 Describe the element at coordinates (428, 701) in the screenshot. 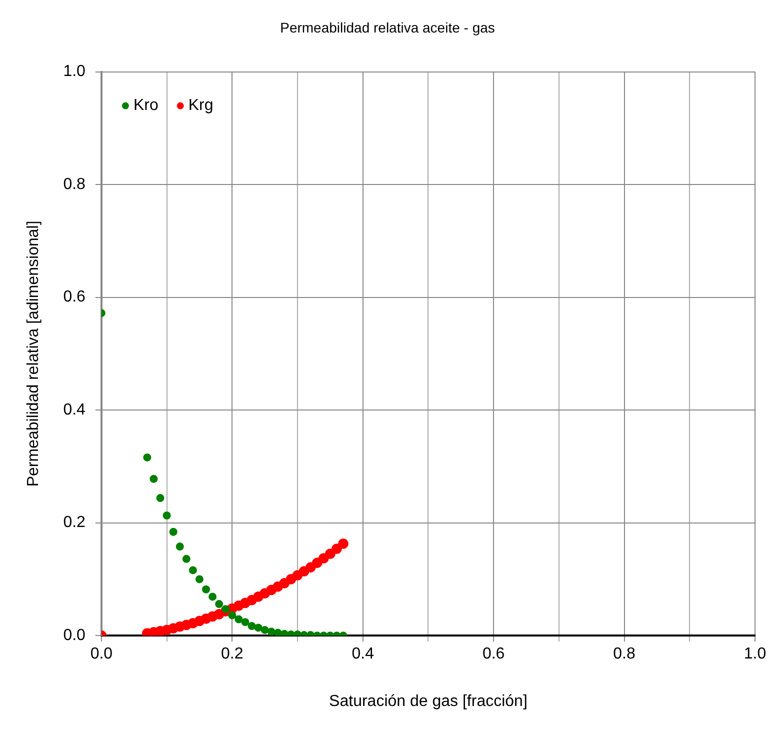

I see `x-axis-title: Saturación de gas [fracción]` at that location.